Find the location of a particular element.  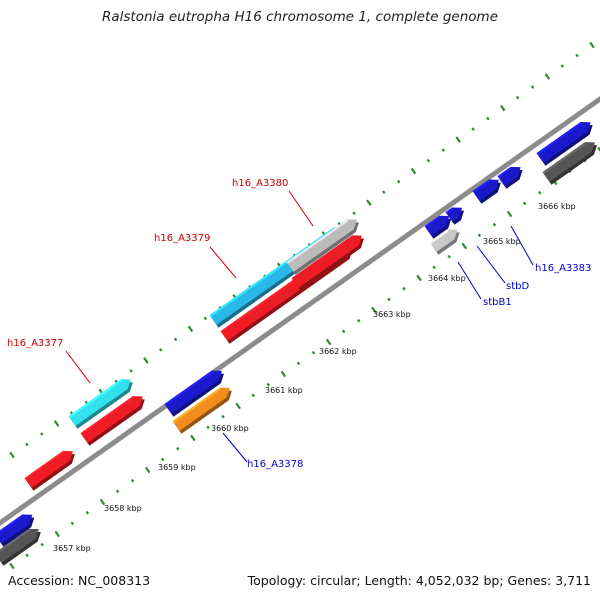

gene-feature-red-a3377 is located at coordinates (112, 421).